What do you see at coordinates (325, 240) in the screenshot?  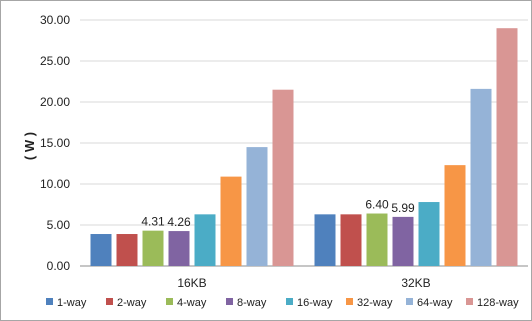 I see `bar-1-way-32KB` at bounding box center [325, 240].